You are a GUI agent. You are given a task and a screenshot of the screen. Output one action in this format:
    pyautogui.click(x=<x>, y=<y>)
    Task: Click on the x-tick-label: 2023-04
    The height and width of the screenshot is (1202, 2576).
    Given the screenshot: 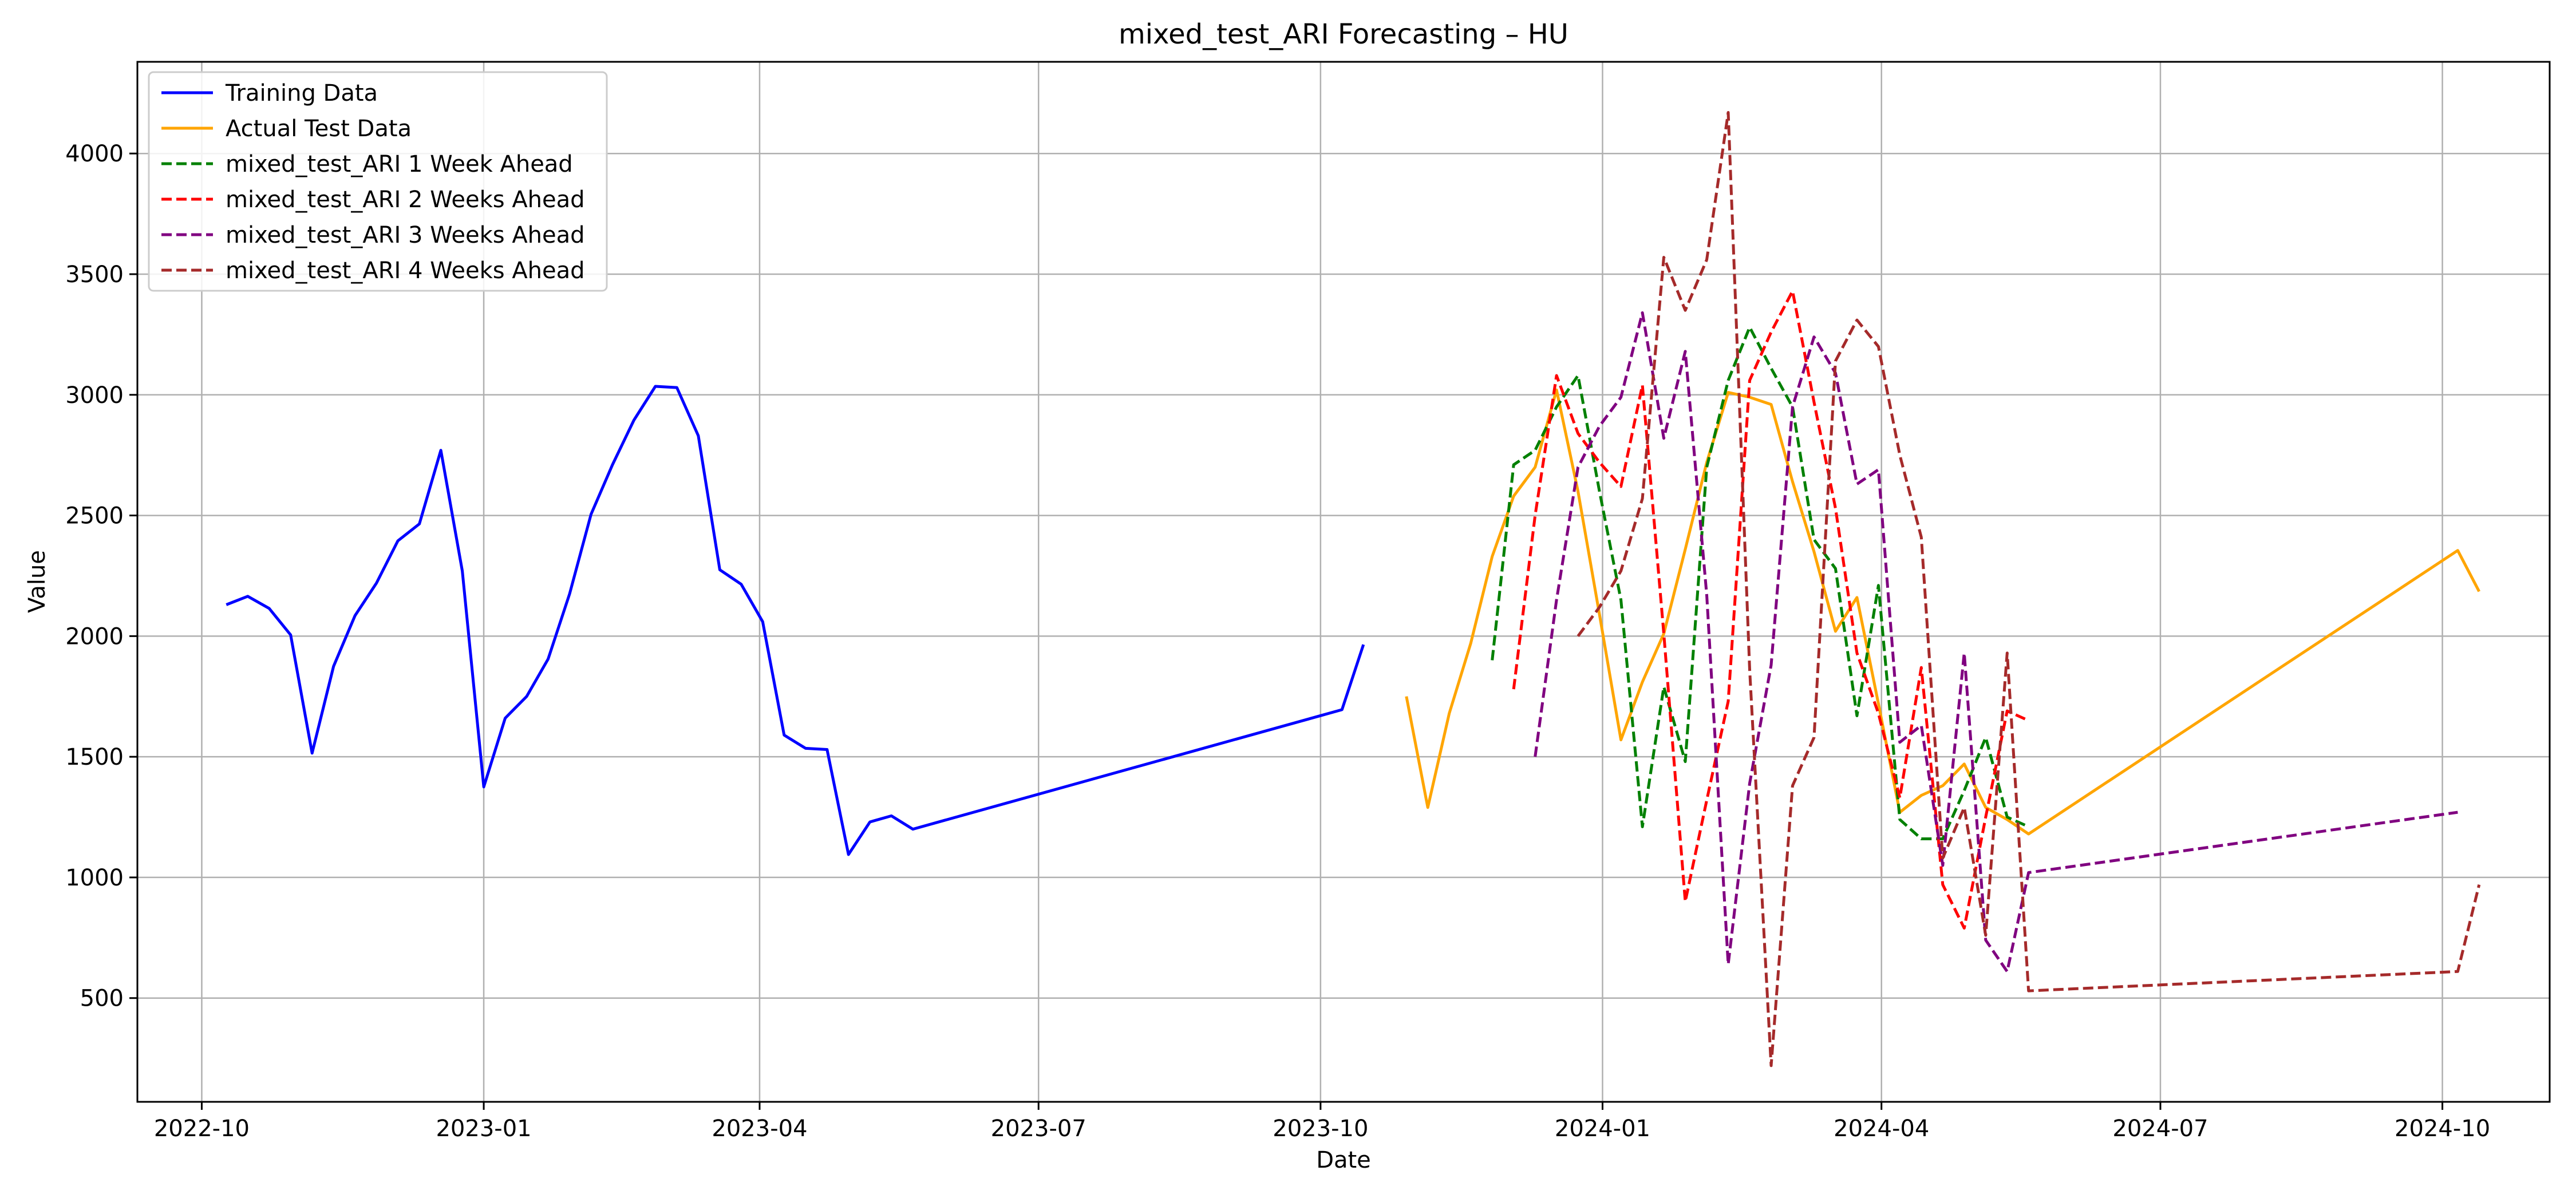 What is the action you would take?
    pyautogui.click(x=759, y=1129)
    